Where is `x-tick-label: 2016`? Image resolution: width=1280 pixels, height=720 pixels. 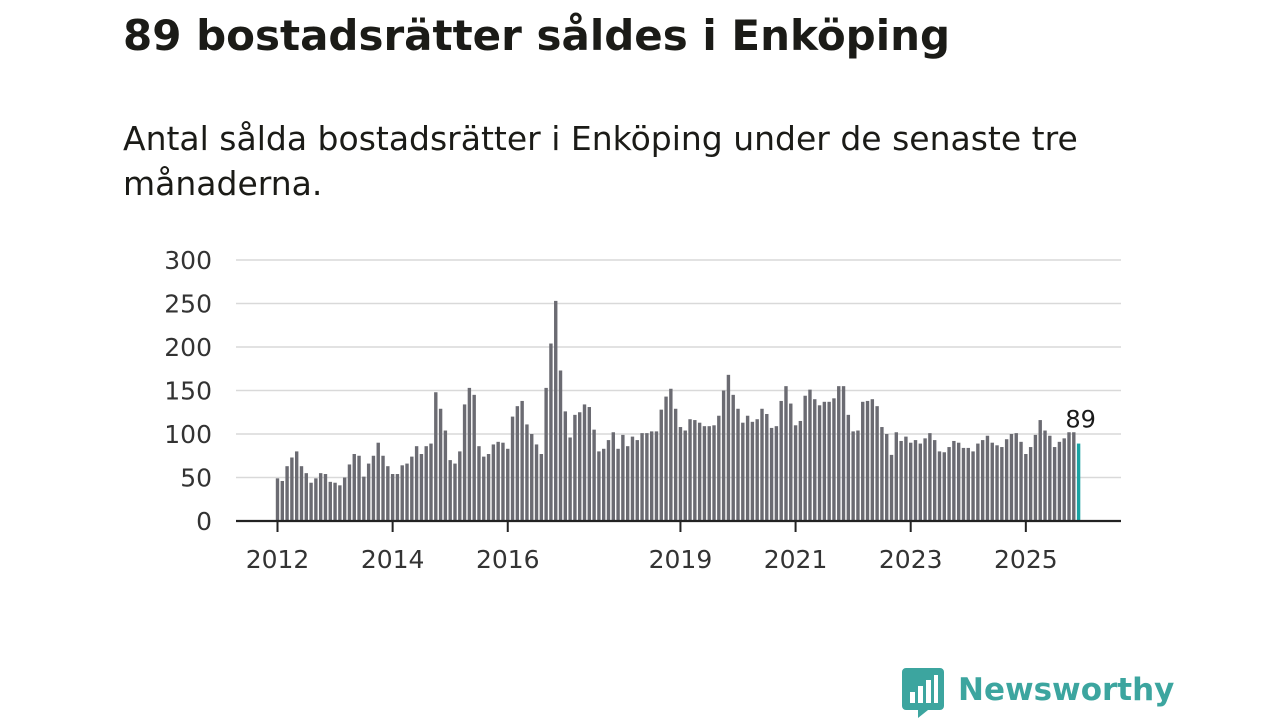
x-tick-label: 2016 is located at coordinates (508, 559).